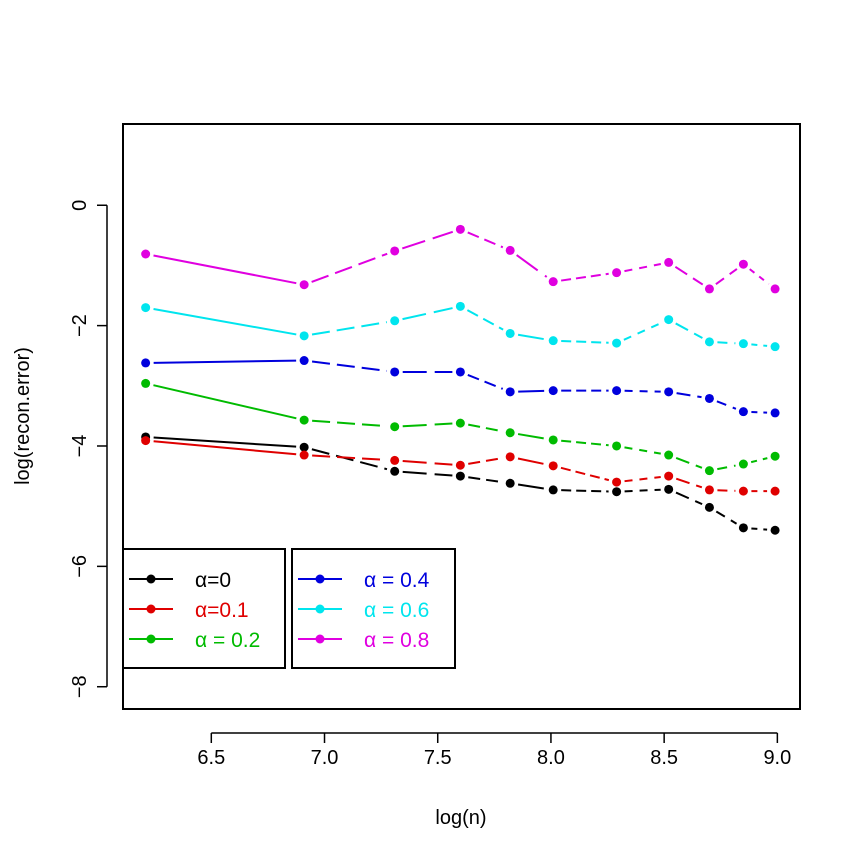 Image resolution: width=863 pixels, height=863 pixels. Describe the element at coordinates (438, 758) in the screenshot. I see `x-tick-label: 7.5` at that location.